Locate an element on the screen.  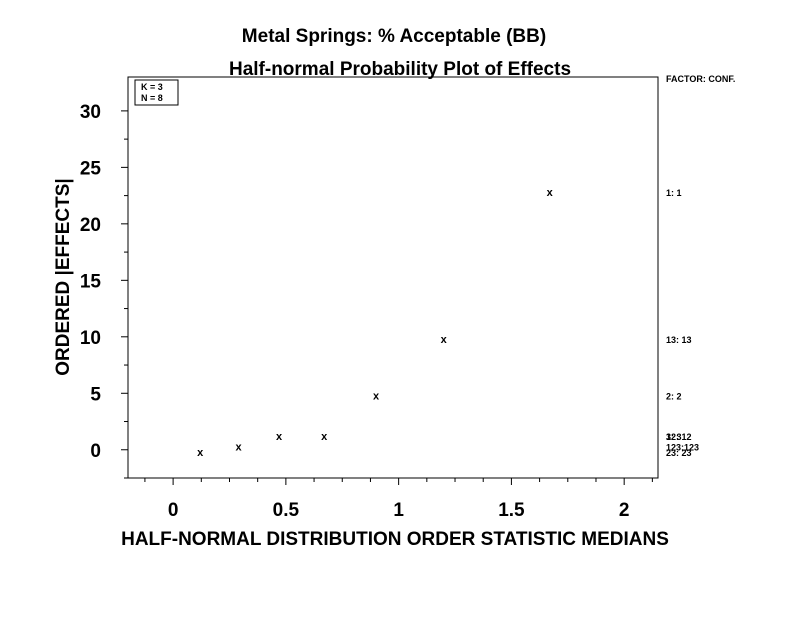
x-tick-label: 0 is located at coordinates (173, 510).